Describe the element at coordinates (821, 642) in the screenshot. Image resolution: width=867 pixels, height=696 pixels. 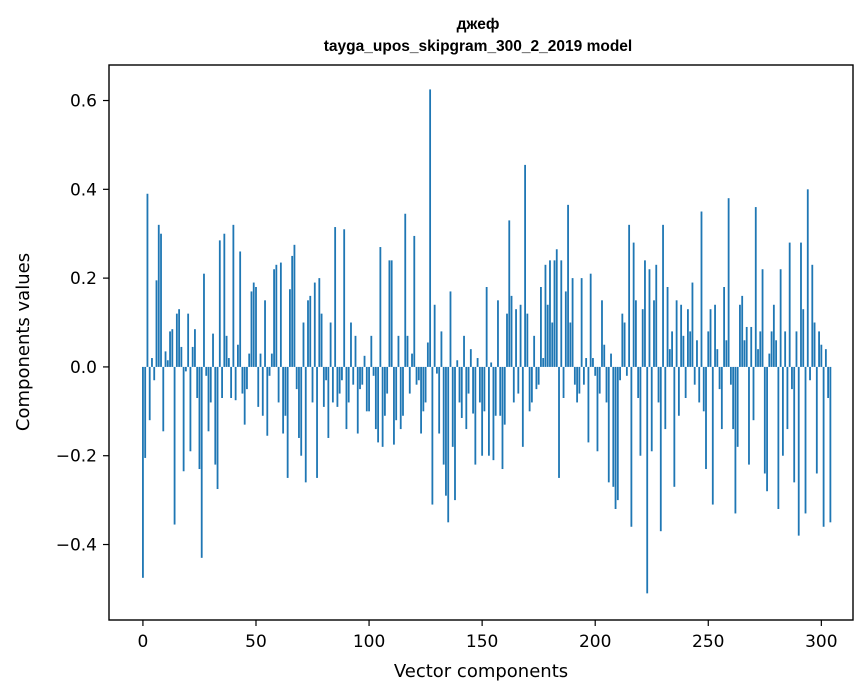
I see `x-tick-label: 300` at that location.